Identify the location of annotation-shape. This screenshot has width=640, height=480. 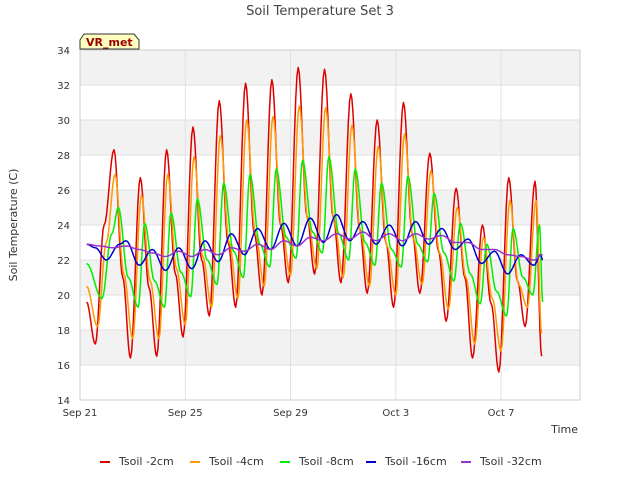
(109, 41).